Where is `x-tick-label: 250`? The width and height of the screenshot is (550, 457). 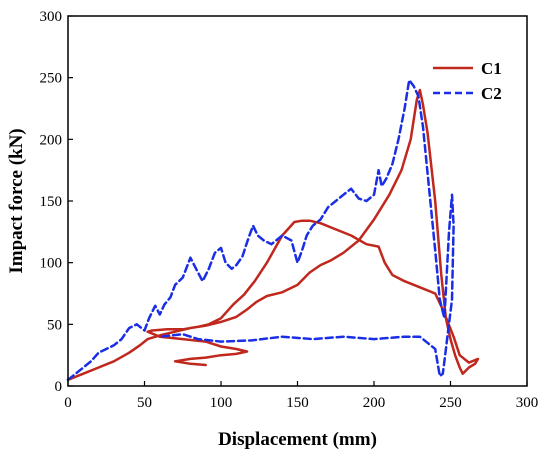 x-tick-label: 250 is located at coordinates (450, 403).